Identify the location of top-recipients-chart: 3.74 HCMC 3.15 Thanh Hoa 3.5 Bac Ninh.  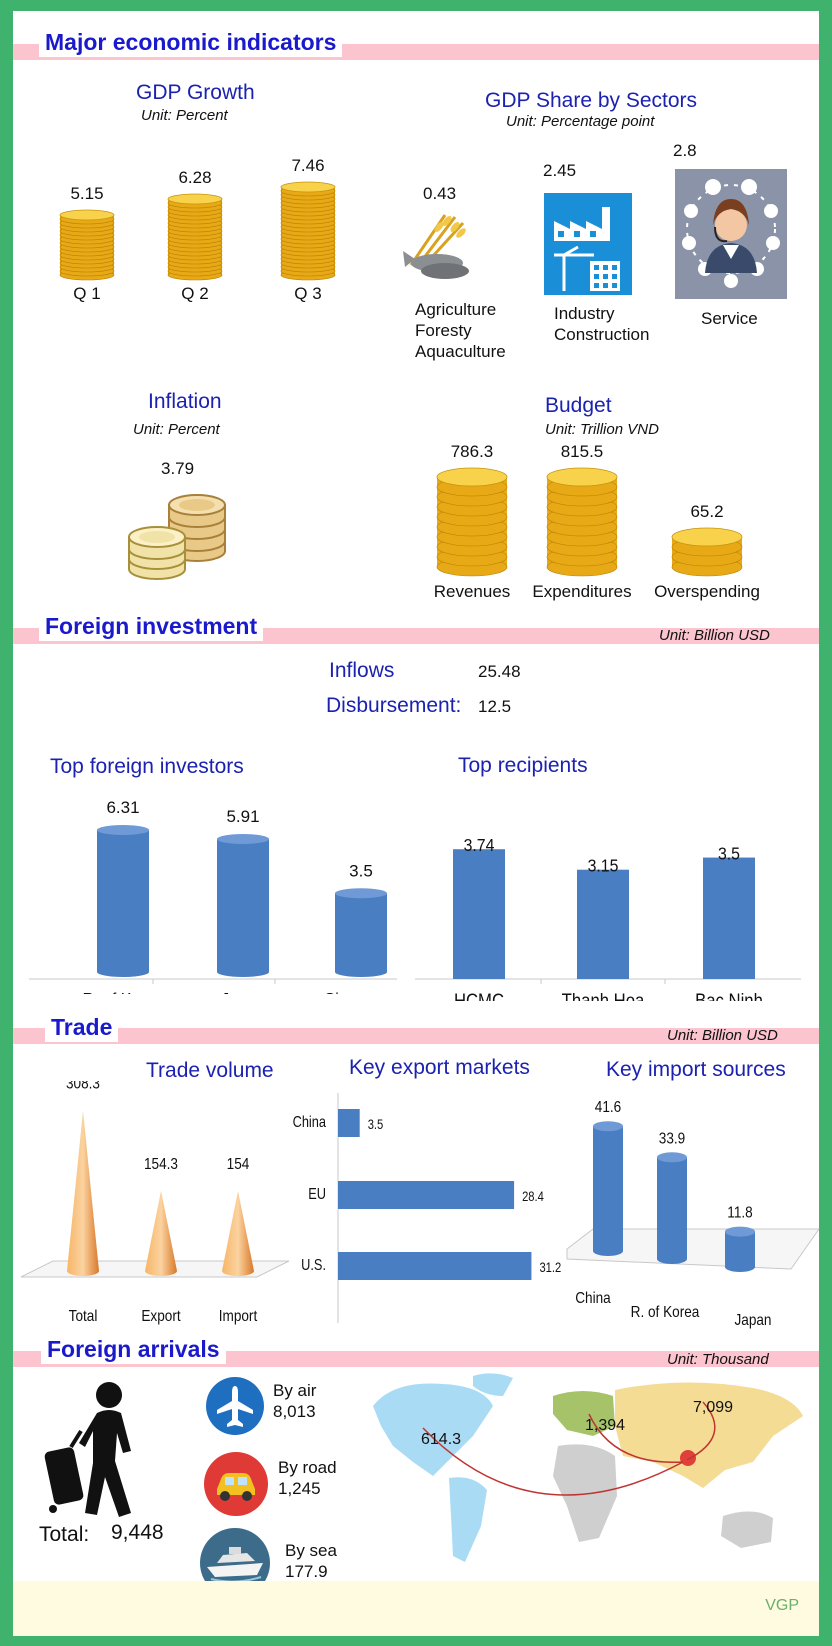
(608, 918).